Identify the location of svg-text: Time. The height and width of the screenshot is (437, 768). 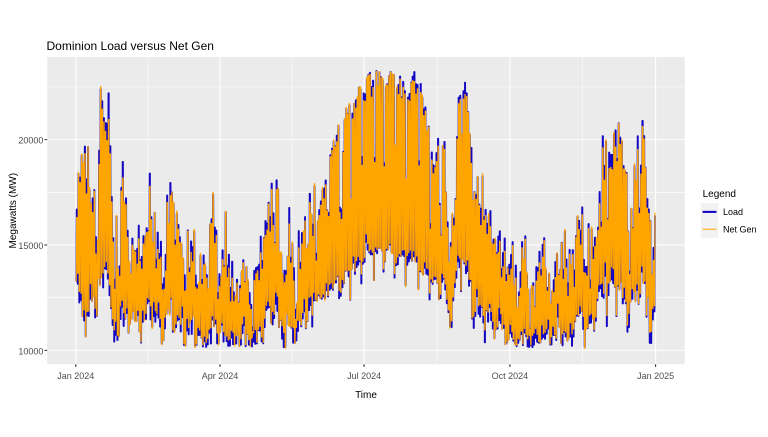
(366, 395).